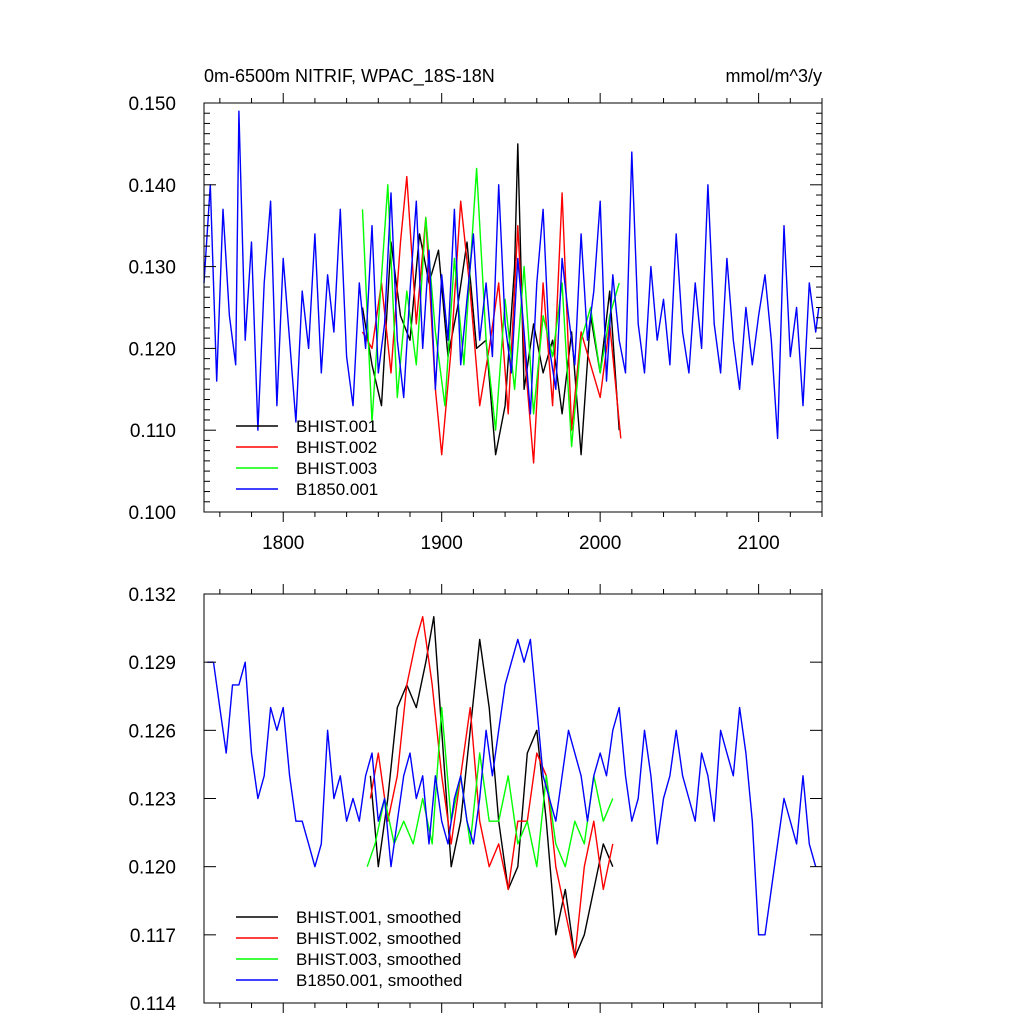 The image size is (1024, 1024). What do you see at coordinates (153, 1004) in the screenshot?
I see `bottom-y-tick-label: 0.114` at bounding box center [153, 1004].